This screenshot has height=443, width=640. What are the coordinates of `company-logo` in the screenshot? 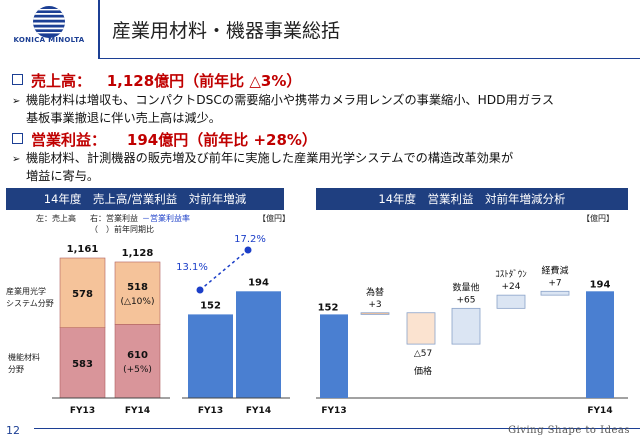 It's located at (49, 30).